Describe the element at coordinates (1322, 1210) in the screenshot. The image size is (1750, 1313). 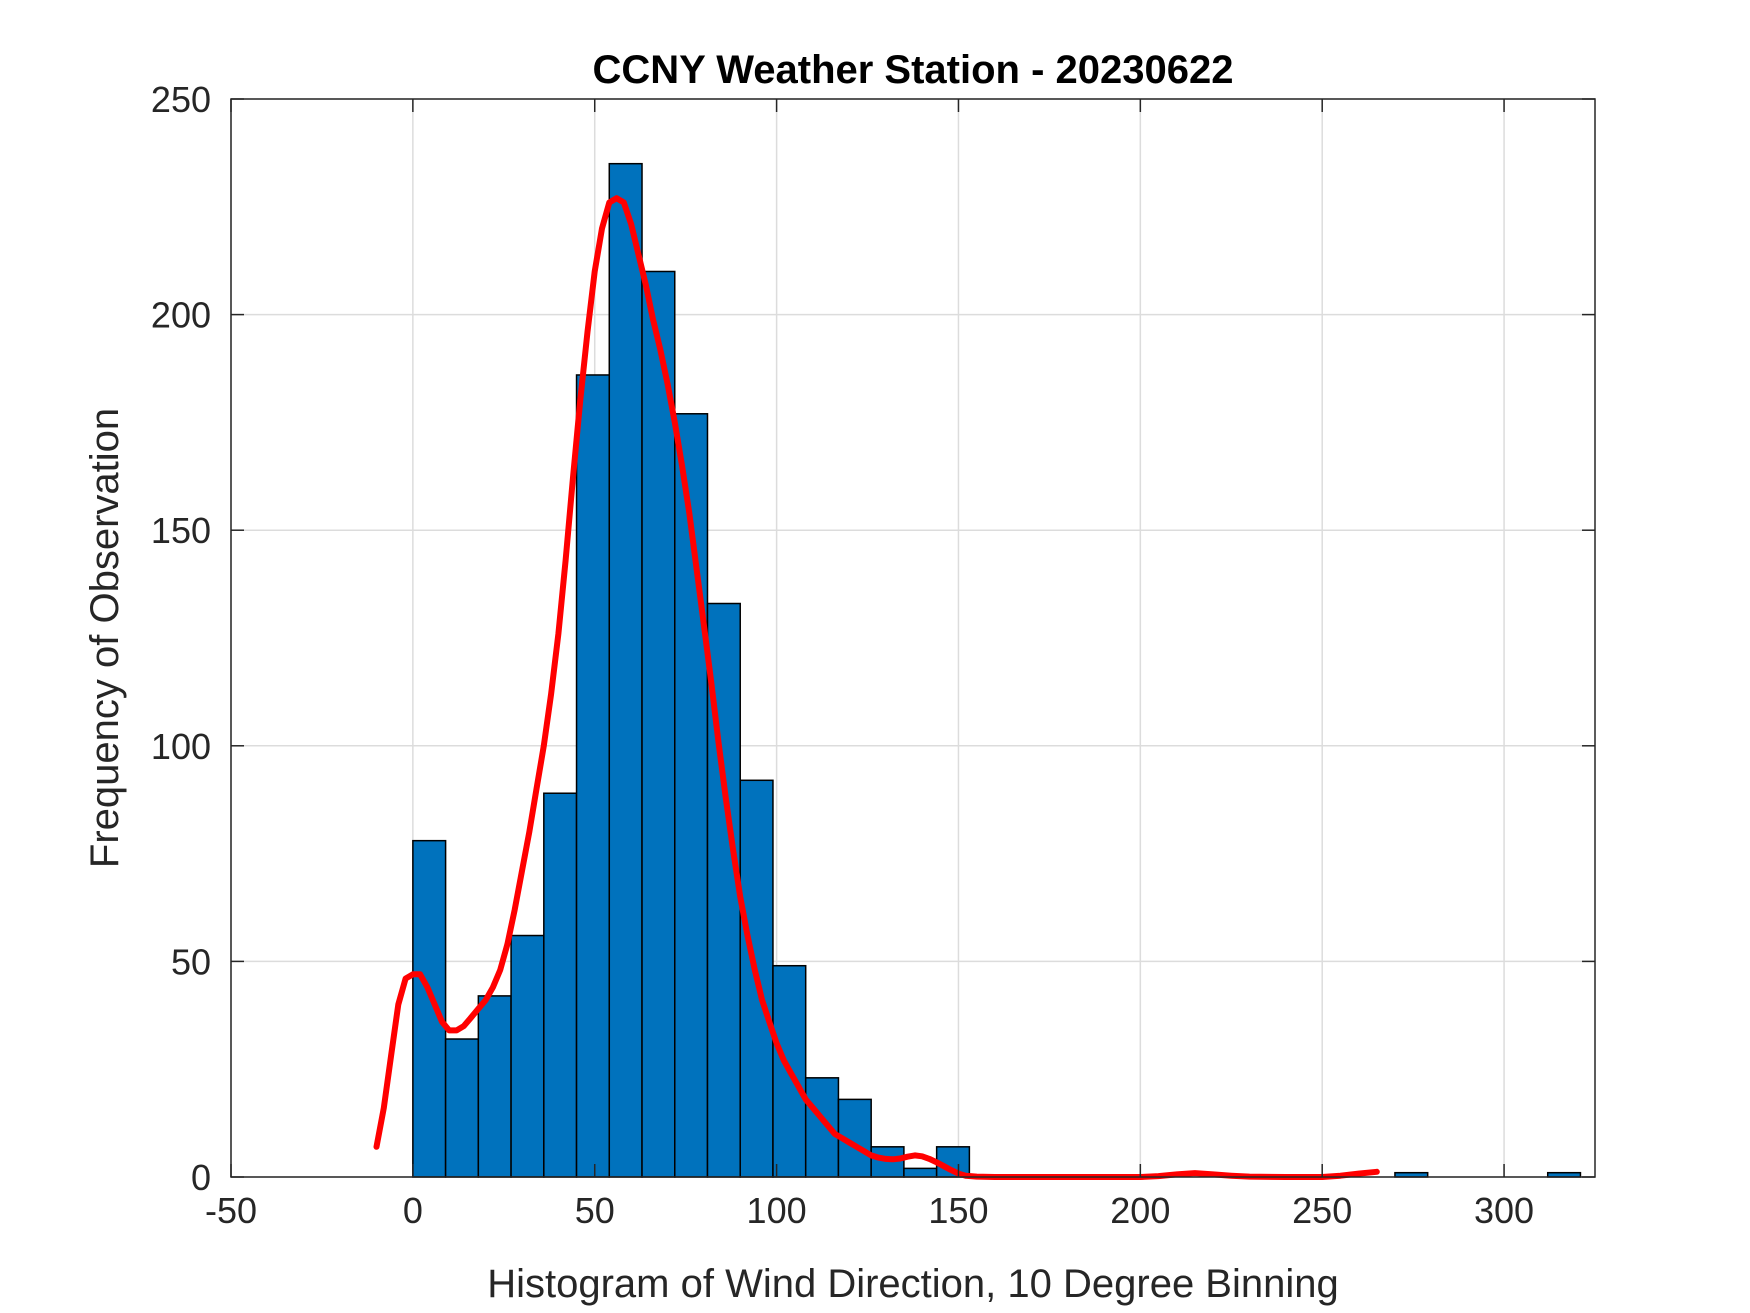
I see `x-tick-label: 250` at that location.